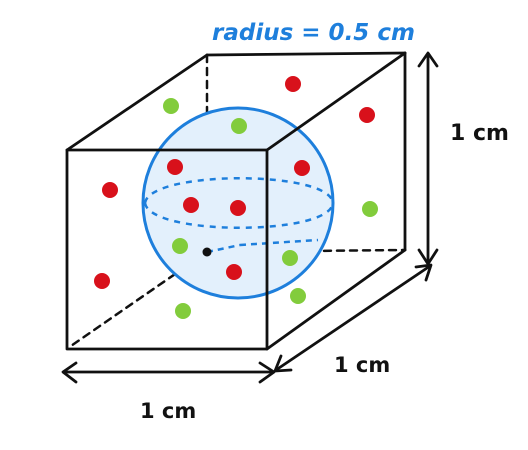  What do you see at coordinates (336, 299) in the screenshot?
I see `cube-bottom-right-edge` at bounding box center [336, 299].